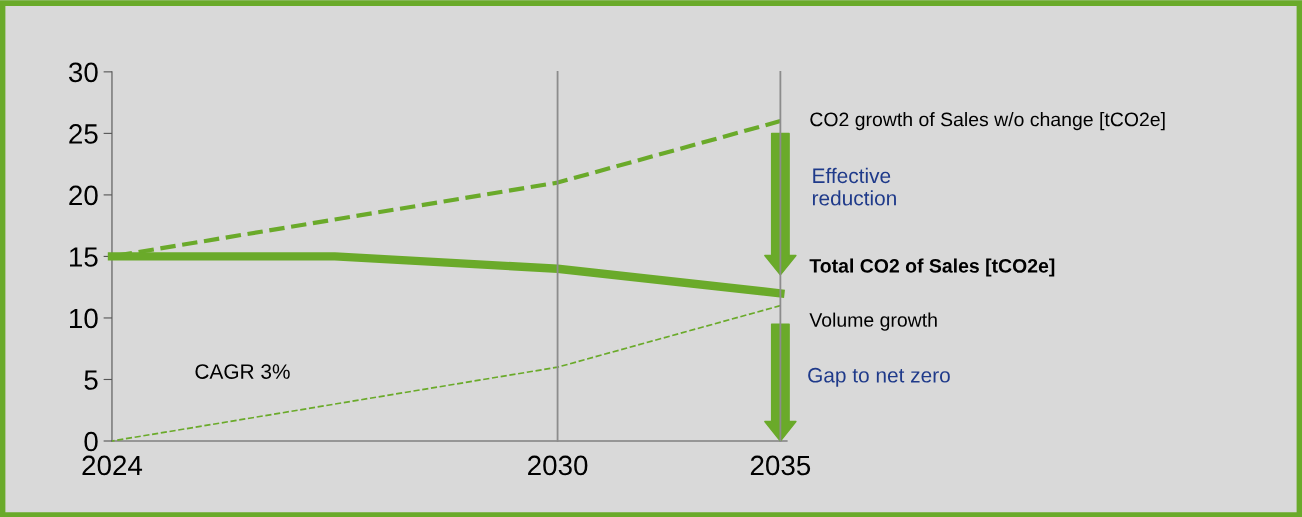  What do you see at coordinates (84, 318) in the screenshot?
I see `y-tick-label: 10` at bounding box center [84, 318].